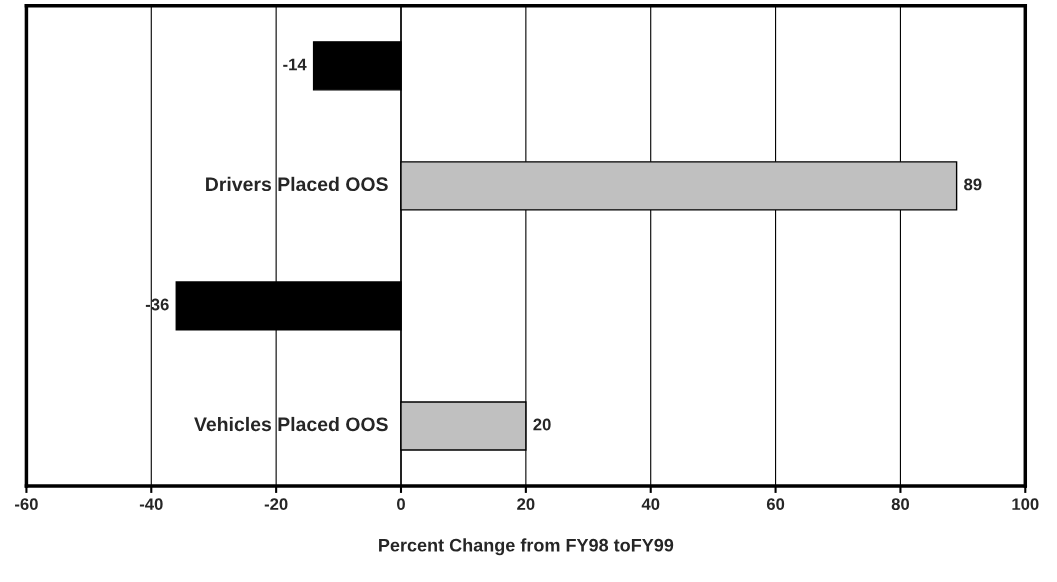 Image resolution: width=1057 pixels, height=582 pixels. Describe the element at coordinates (900, 504) in the screenshot. I see `x-tick-label: 80` at that location.